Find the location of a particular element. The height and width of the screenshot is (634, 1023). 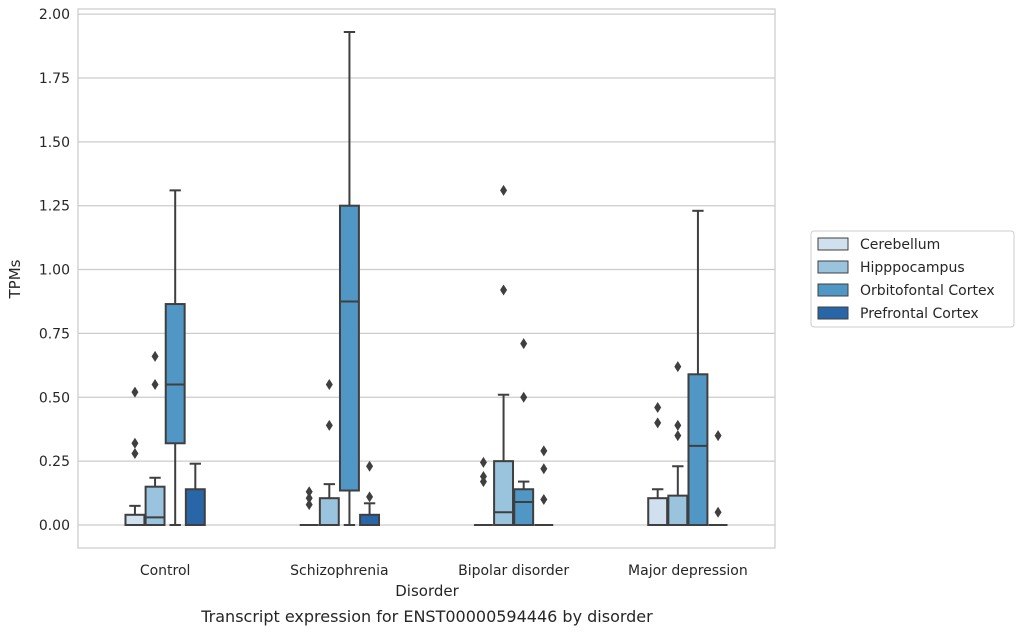

x-axis-label: Disorder is located at coordinates (427, 591).